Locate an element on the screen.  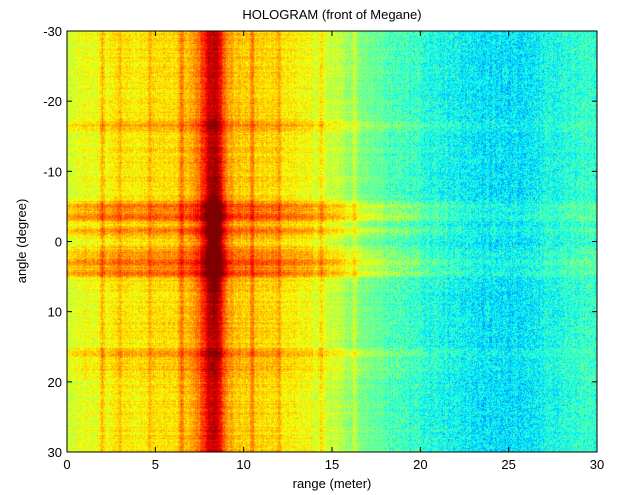
y-axis-title: angle (degree) is located at coordinates (21, 241).